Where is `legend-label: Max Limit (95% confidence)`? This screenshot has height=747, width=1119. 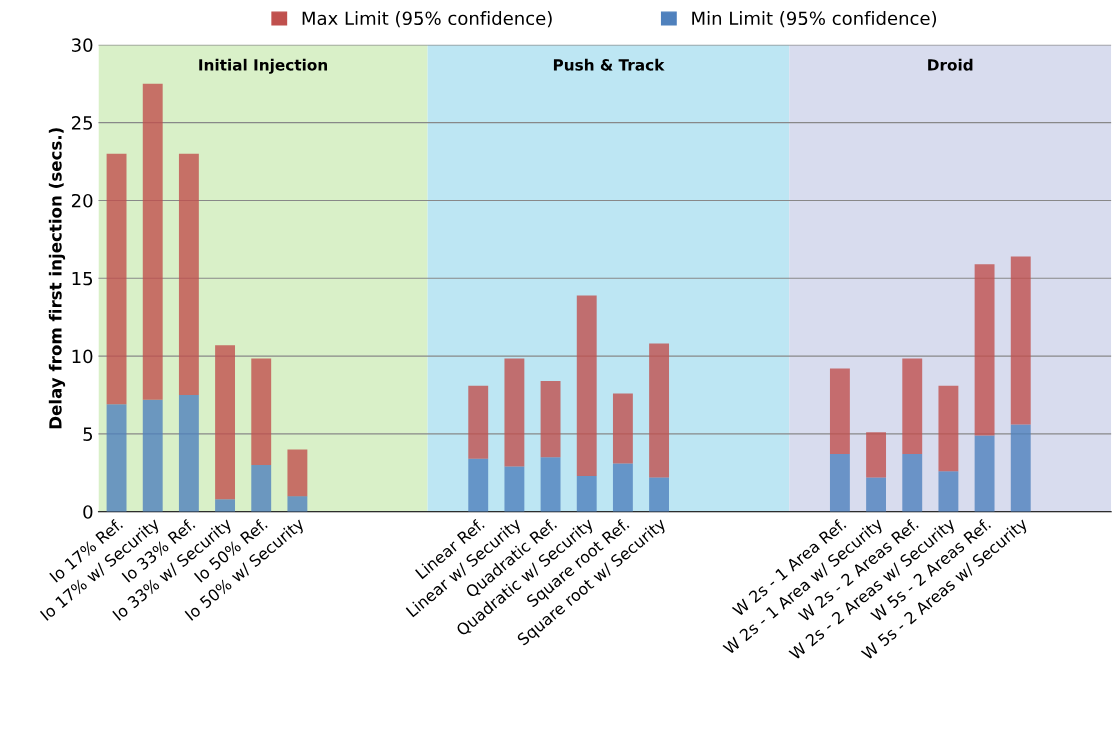
legend-label: Max Limit (95% confidence) is located at coordinates (427, 19).